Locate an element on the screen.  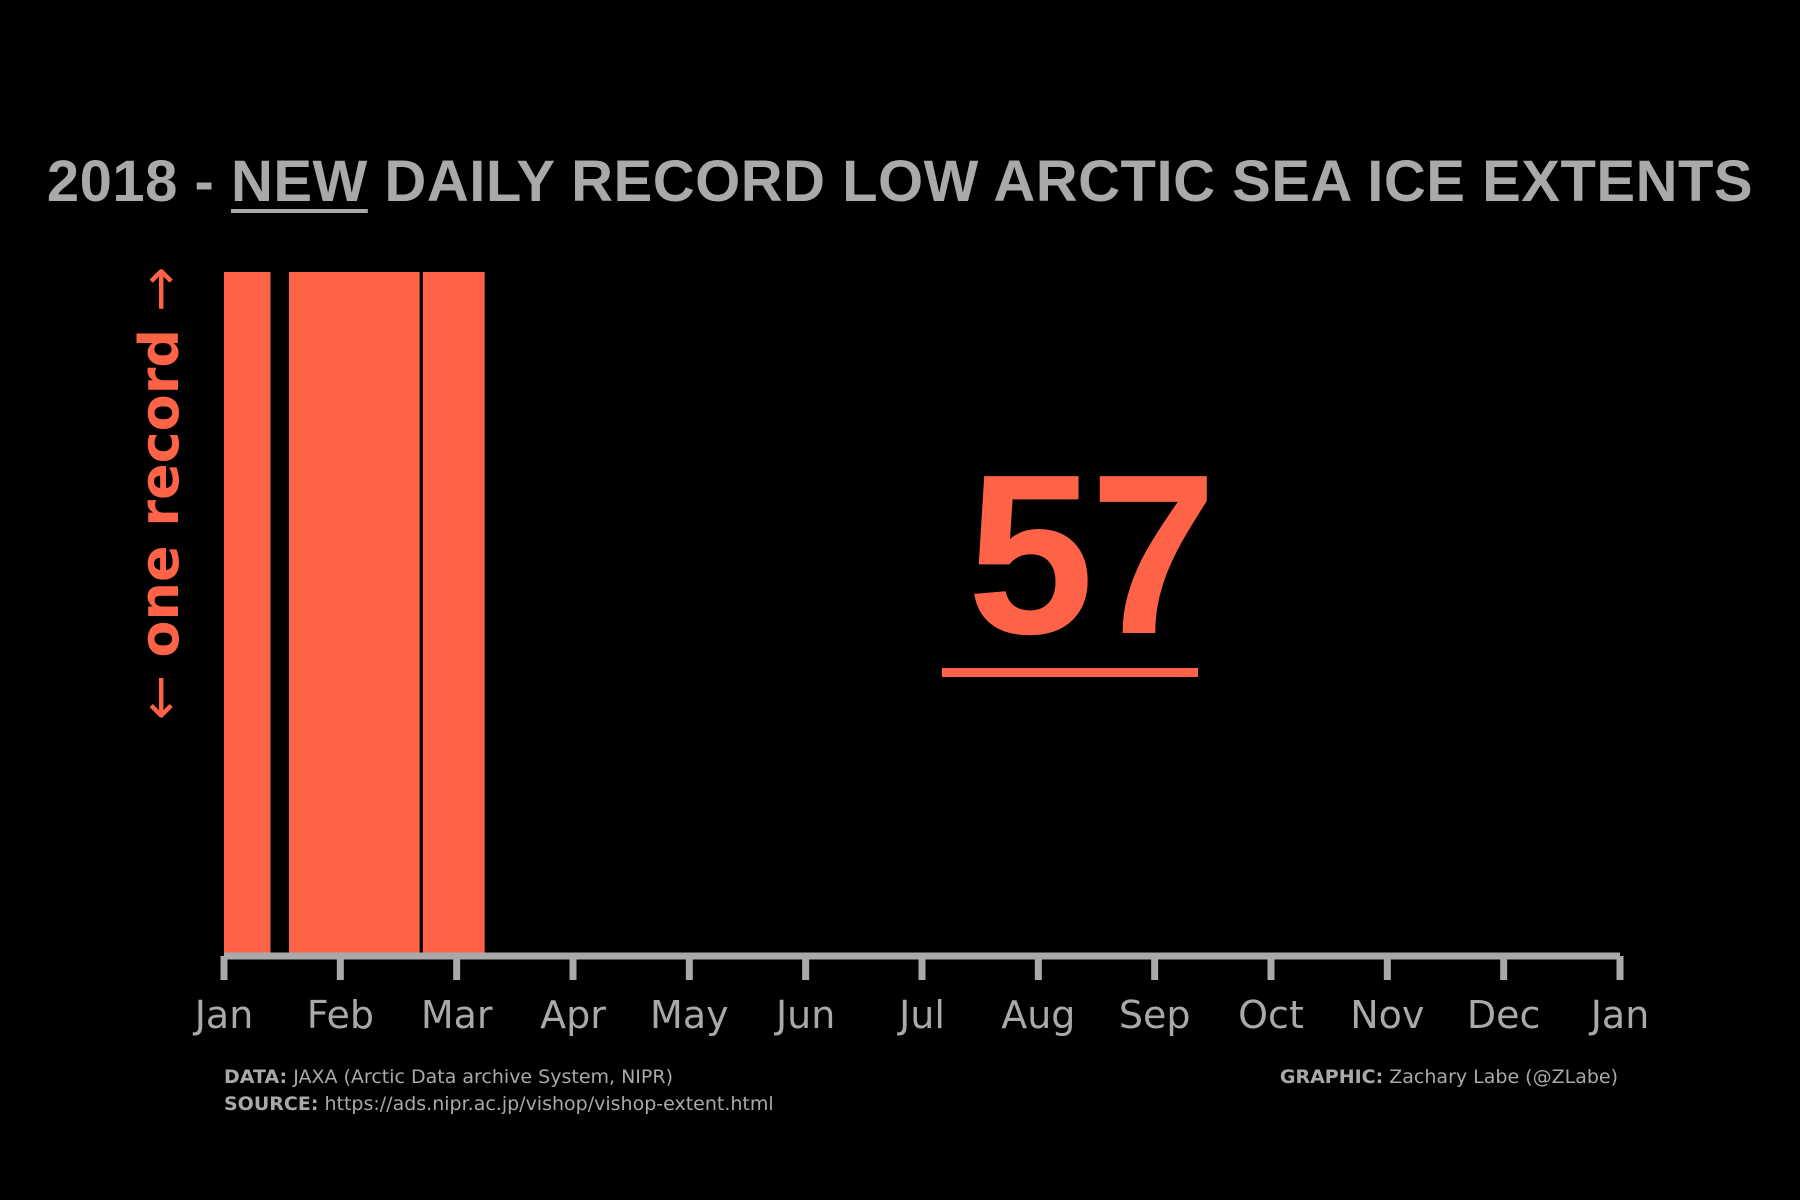
x-tick-label: Feb is located at coordinates (340, 1015).